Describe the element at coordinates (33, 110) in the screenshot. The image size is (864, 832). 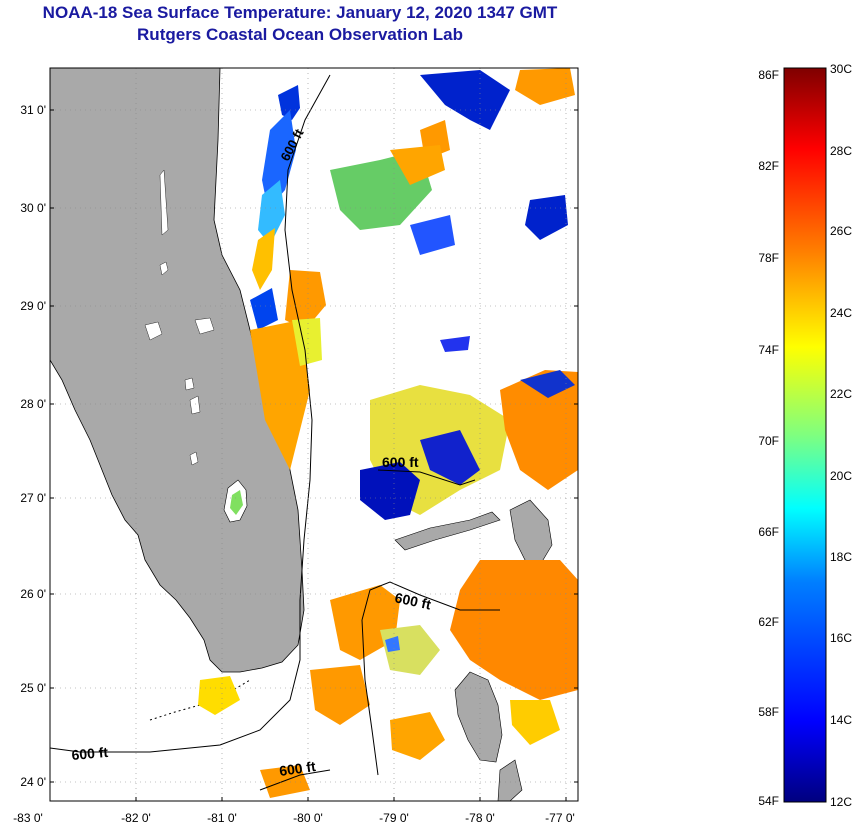
I see `lat-tick-label: 31 0'` at that location.